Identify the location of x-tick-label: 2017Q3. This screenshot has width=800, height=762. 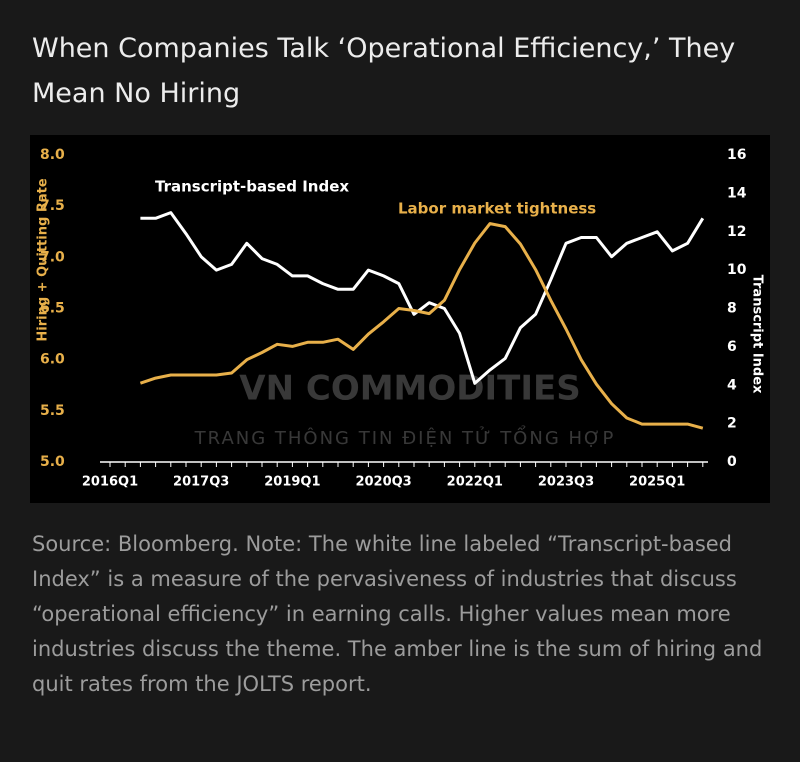
(201, 482).